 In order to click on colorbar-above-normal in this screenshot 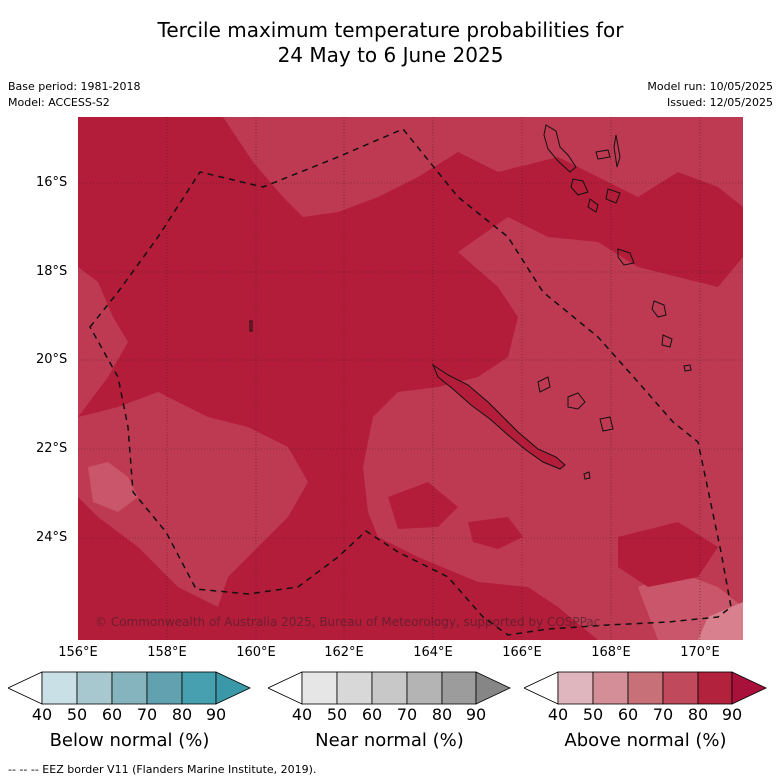, I will do `click(645, 688)`.